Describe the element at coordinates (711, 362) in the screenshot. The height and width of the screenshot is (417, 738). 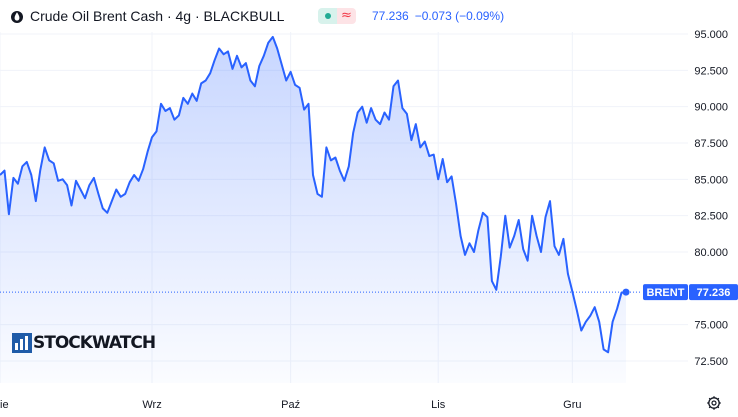
I see `y-tick-label: 72.500` at that location.